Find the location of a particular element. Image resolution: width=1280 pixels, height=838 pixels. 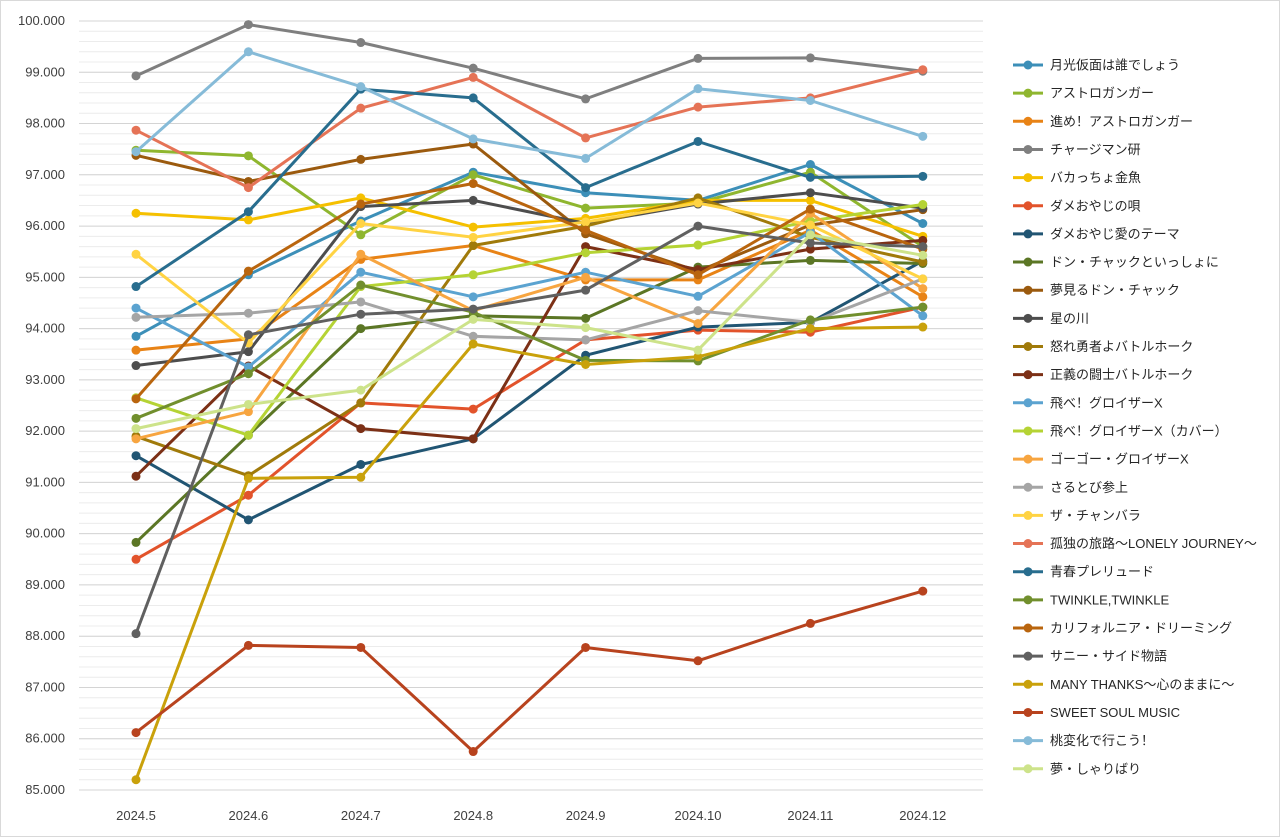

legend-item: カリフォルニア・ドリーミング is located at coordinates (1122, 628).